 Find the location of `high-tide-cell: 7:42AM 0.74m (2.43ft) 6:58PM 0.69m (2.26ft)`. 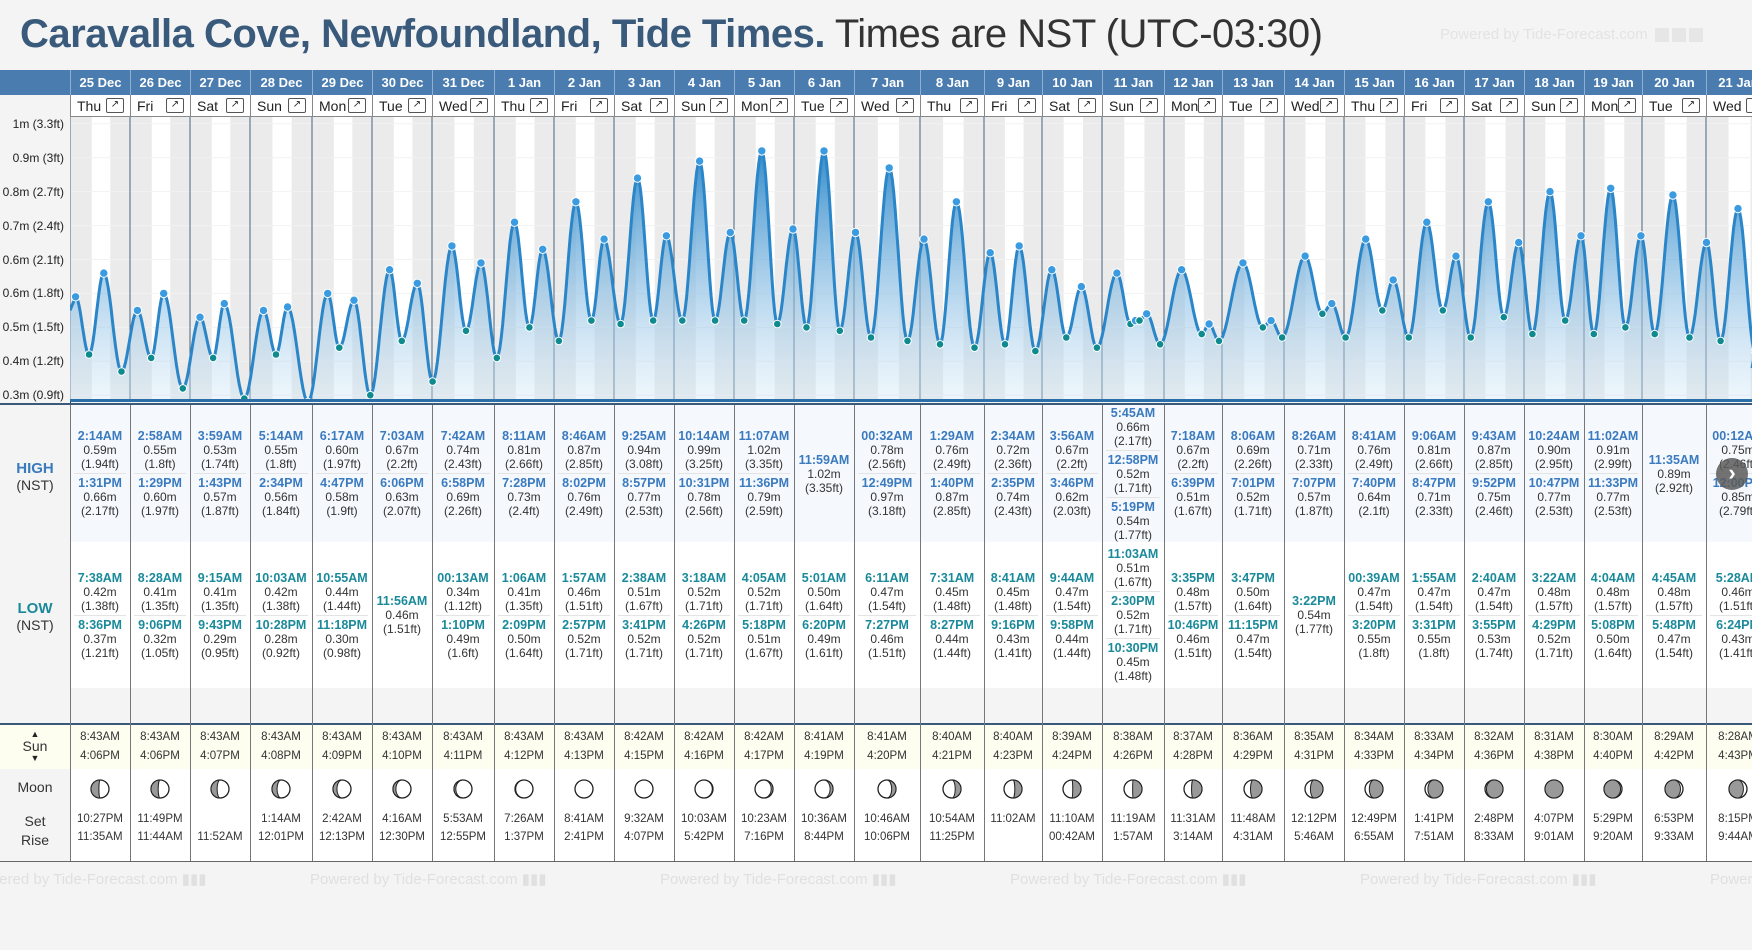

high-tide-cell: 7:42AM 0.74m (2.43ft) 6:58PM 0.69m (2.26ft) is located at coordinates (463, 473).